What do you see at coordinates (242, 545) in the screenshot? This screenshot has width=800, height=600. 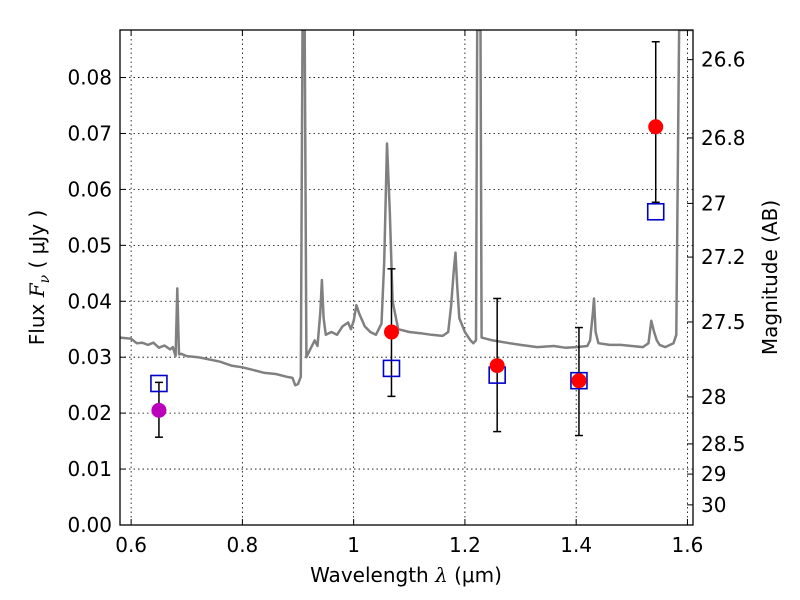 I see `x-tick-label: 0.8` at bounding box center [242, 545].